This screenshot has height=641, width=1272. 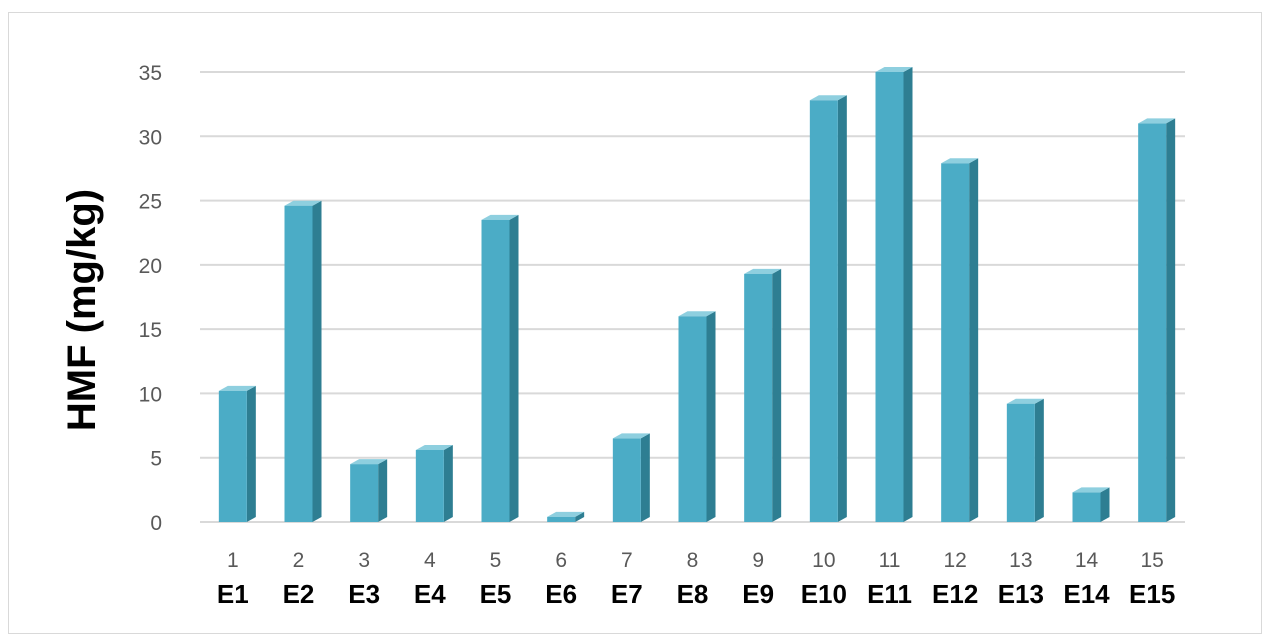 What do you see at coordinates (824, 594) in the screenshot?
I see `x-category-label: E10` at bounding box center [824, 594].